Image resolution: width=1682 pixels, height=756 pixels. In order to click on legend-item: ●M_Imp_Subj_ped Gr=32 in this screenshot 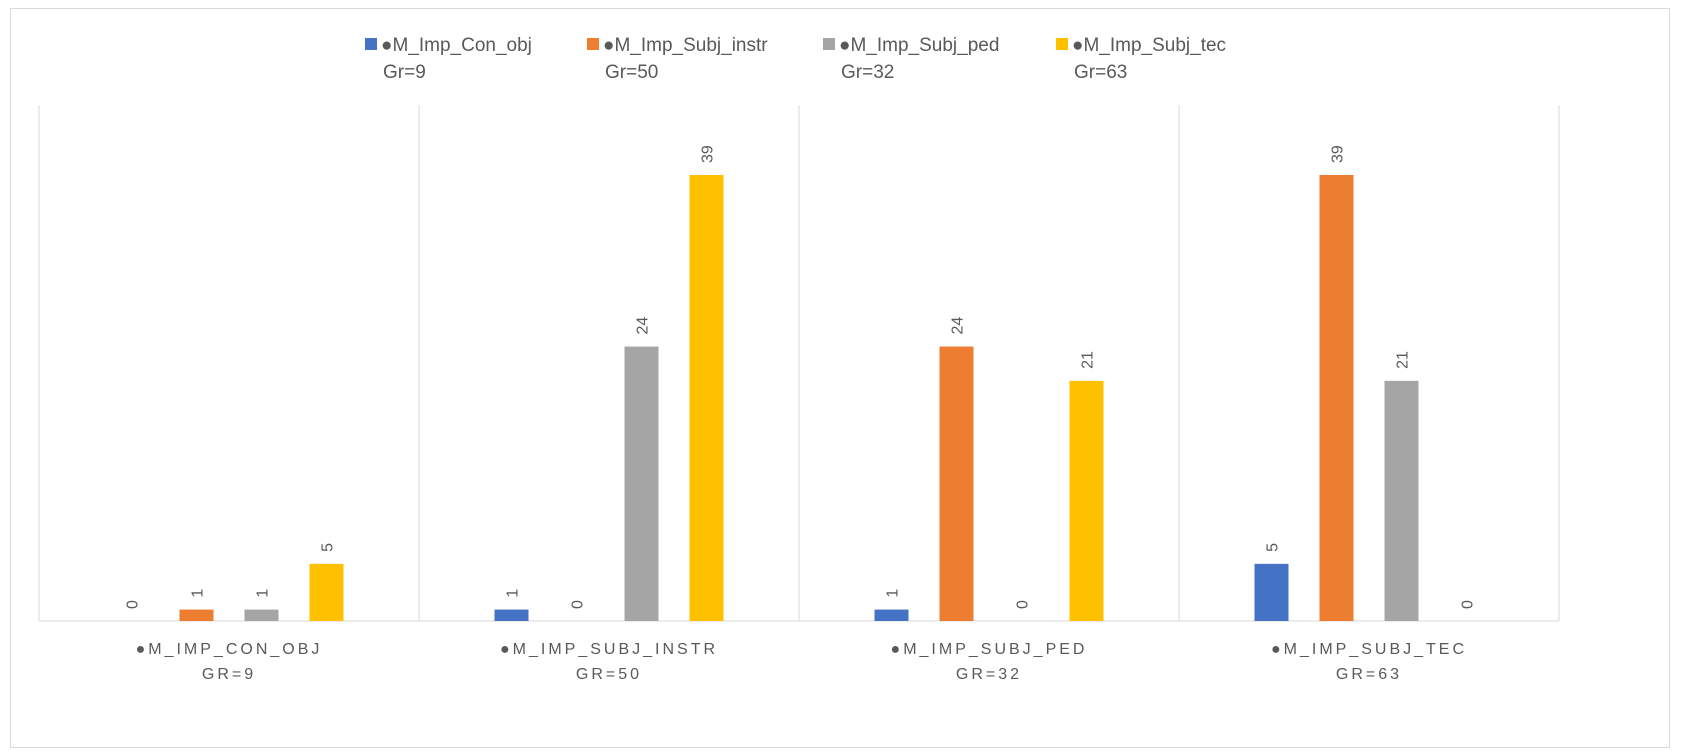, I will do `click(911, 59)`.